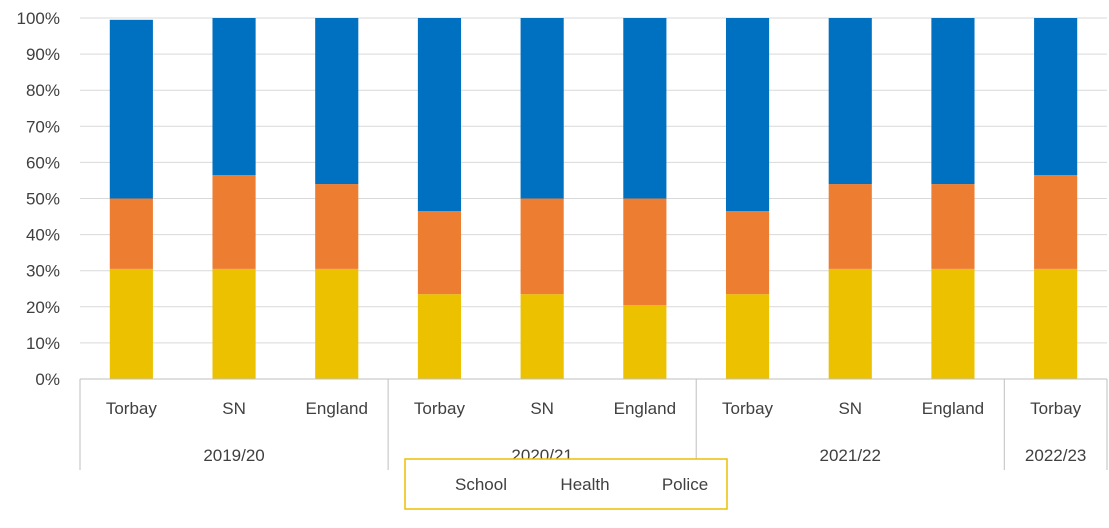  Describe the element at coordinates (43, 54) in the screenshot. I see `y-tick-label: 90%` at that location.